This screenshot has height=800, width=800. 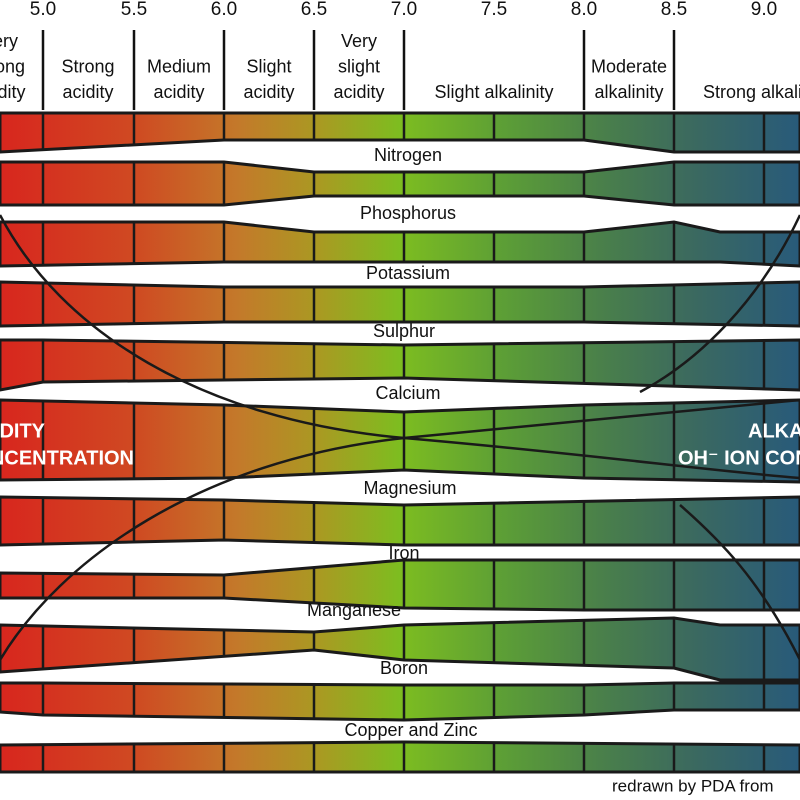 I want to click on header-label: alkalinity, so click(x=628, y=92).